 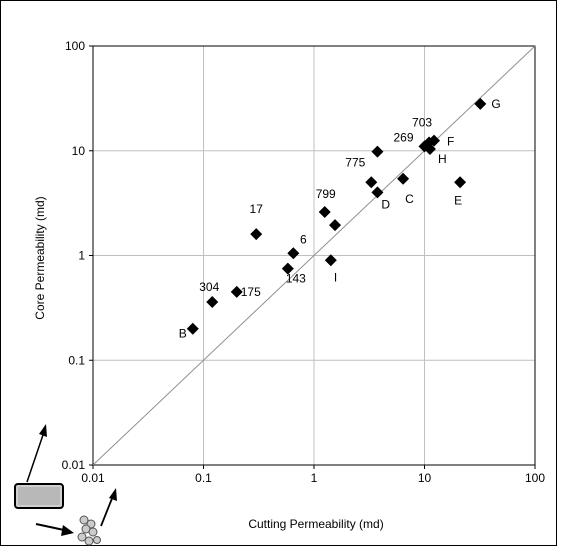 I want to click on data-point-label: I, so click(x=335, y=277).